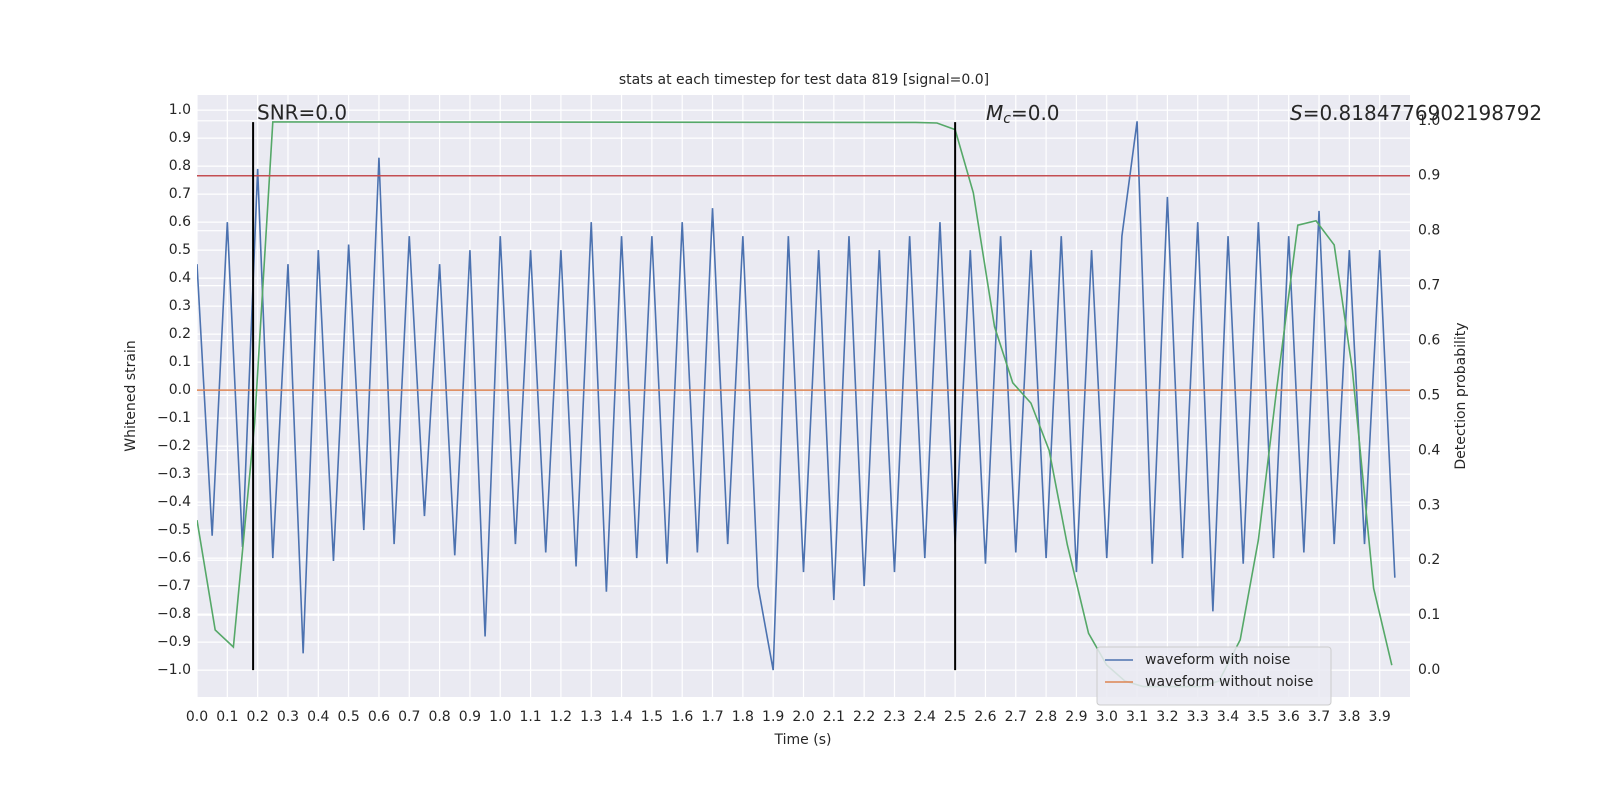 The width and height of the screenshot is (1600, 804). Describe the element at coordinates (379, 717) in the screenshot. I see `x-tick-label: 0.6` at that location.